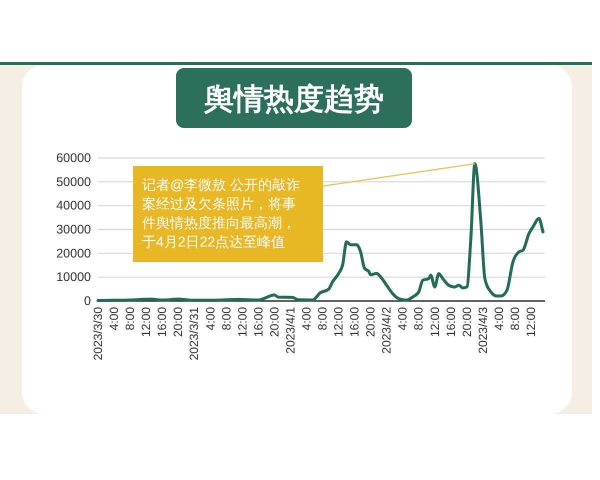 Image resolution: width=600 pixels, height=480 pixels. I want to click on y-tick-label: 40000, so click(73, 205).